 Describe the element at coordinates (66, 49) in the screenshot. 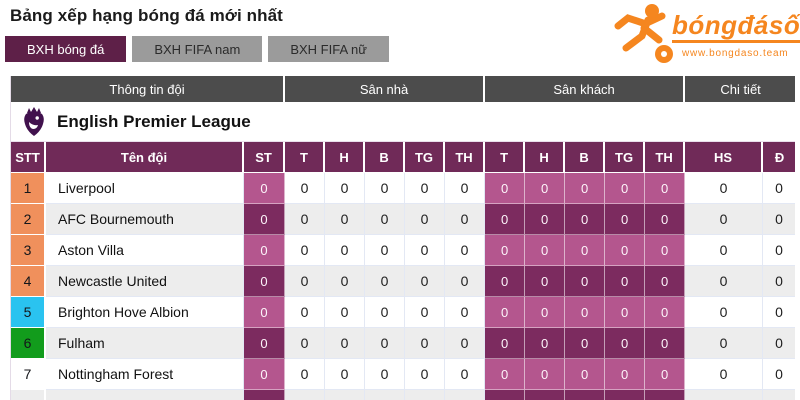

I see `tab-0: BXH bóng đá` at that location.